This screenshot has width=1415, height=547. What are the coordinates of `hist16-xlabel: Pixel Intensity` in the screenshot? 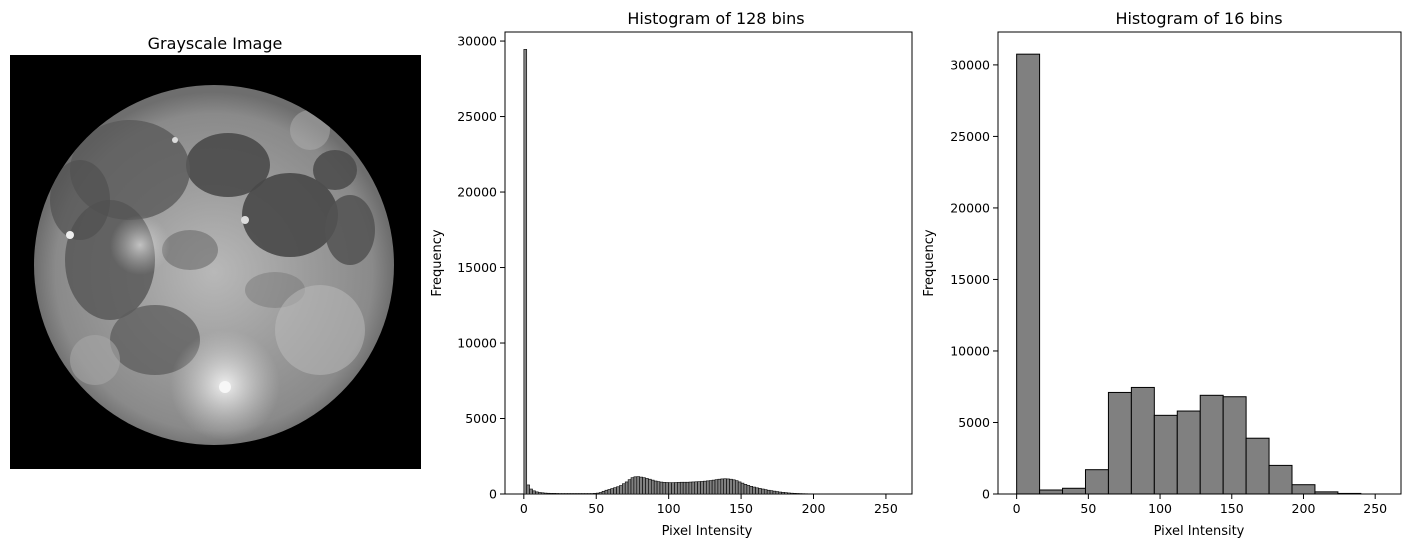 It's located at (1199, 531).